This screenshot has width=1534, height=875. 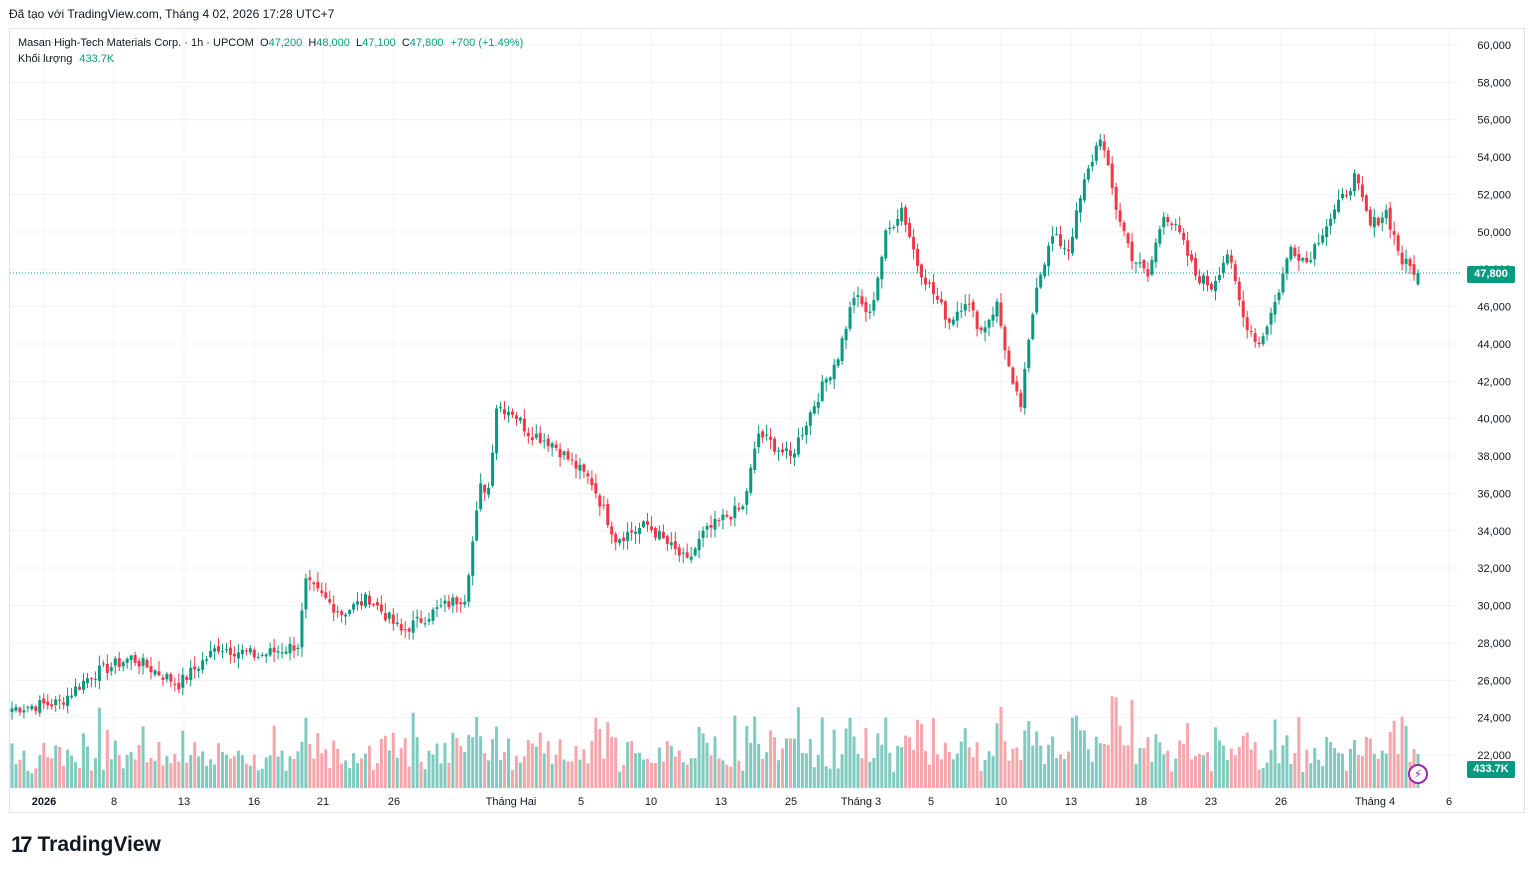 What do you see at coordinates (86, 845) in the screenshot?
I see `tradingview-brand: 17 TradingView` at bounding box center [86, 845].